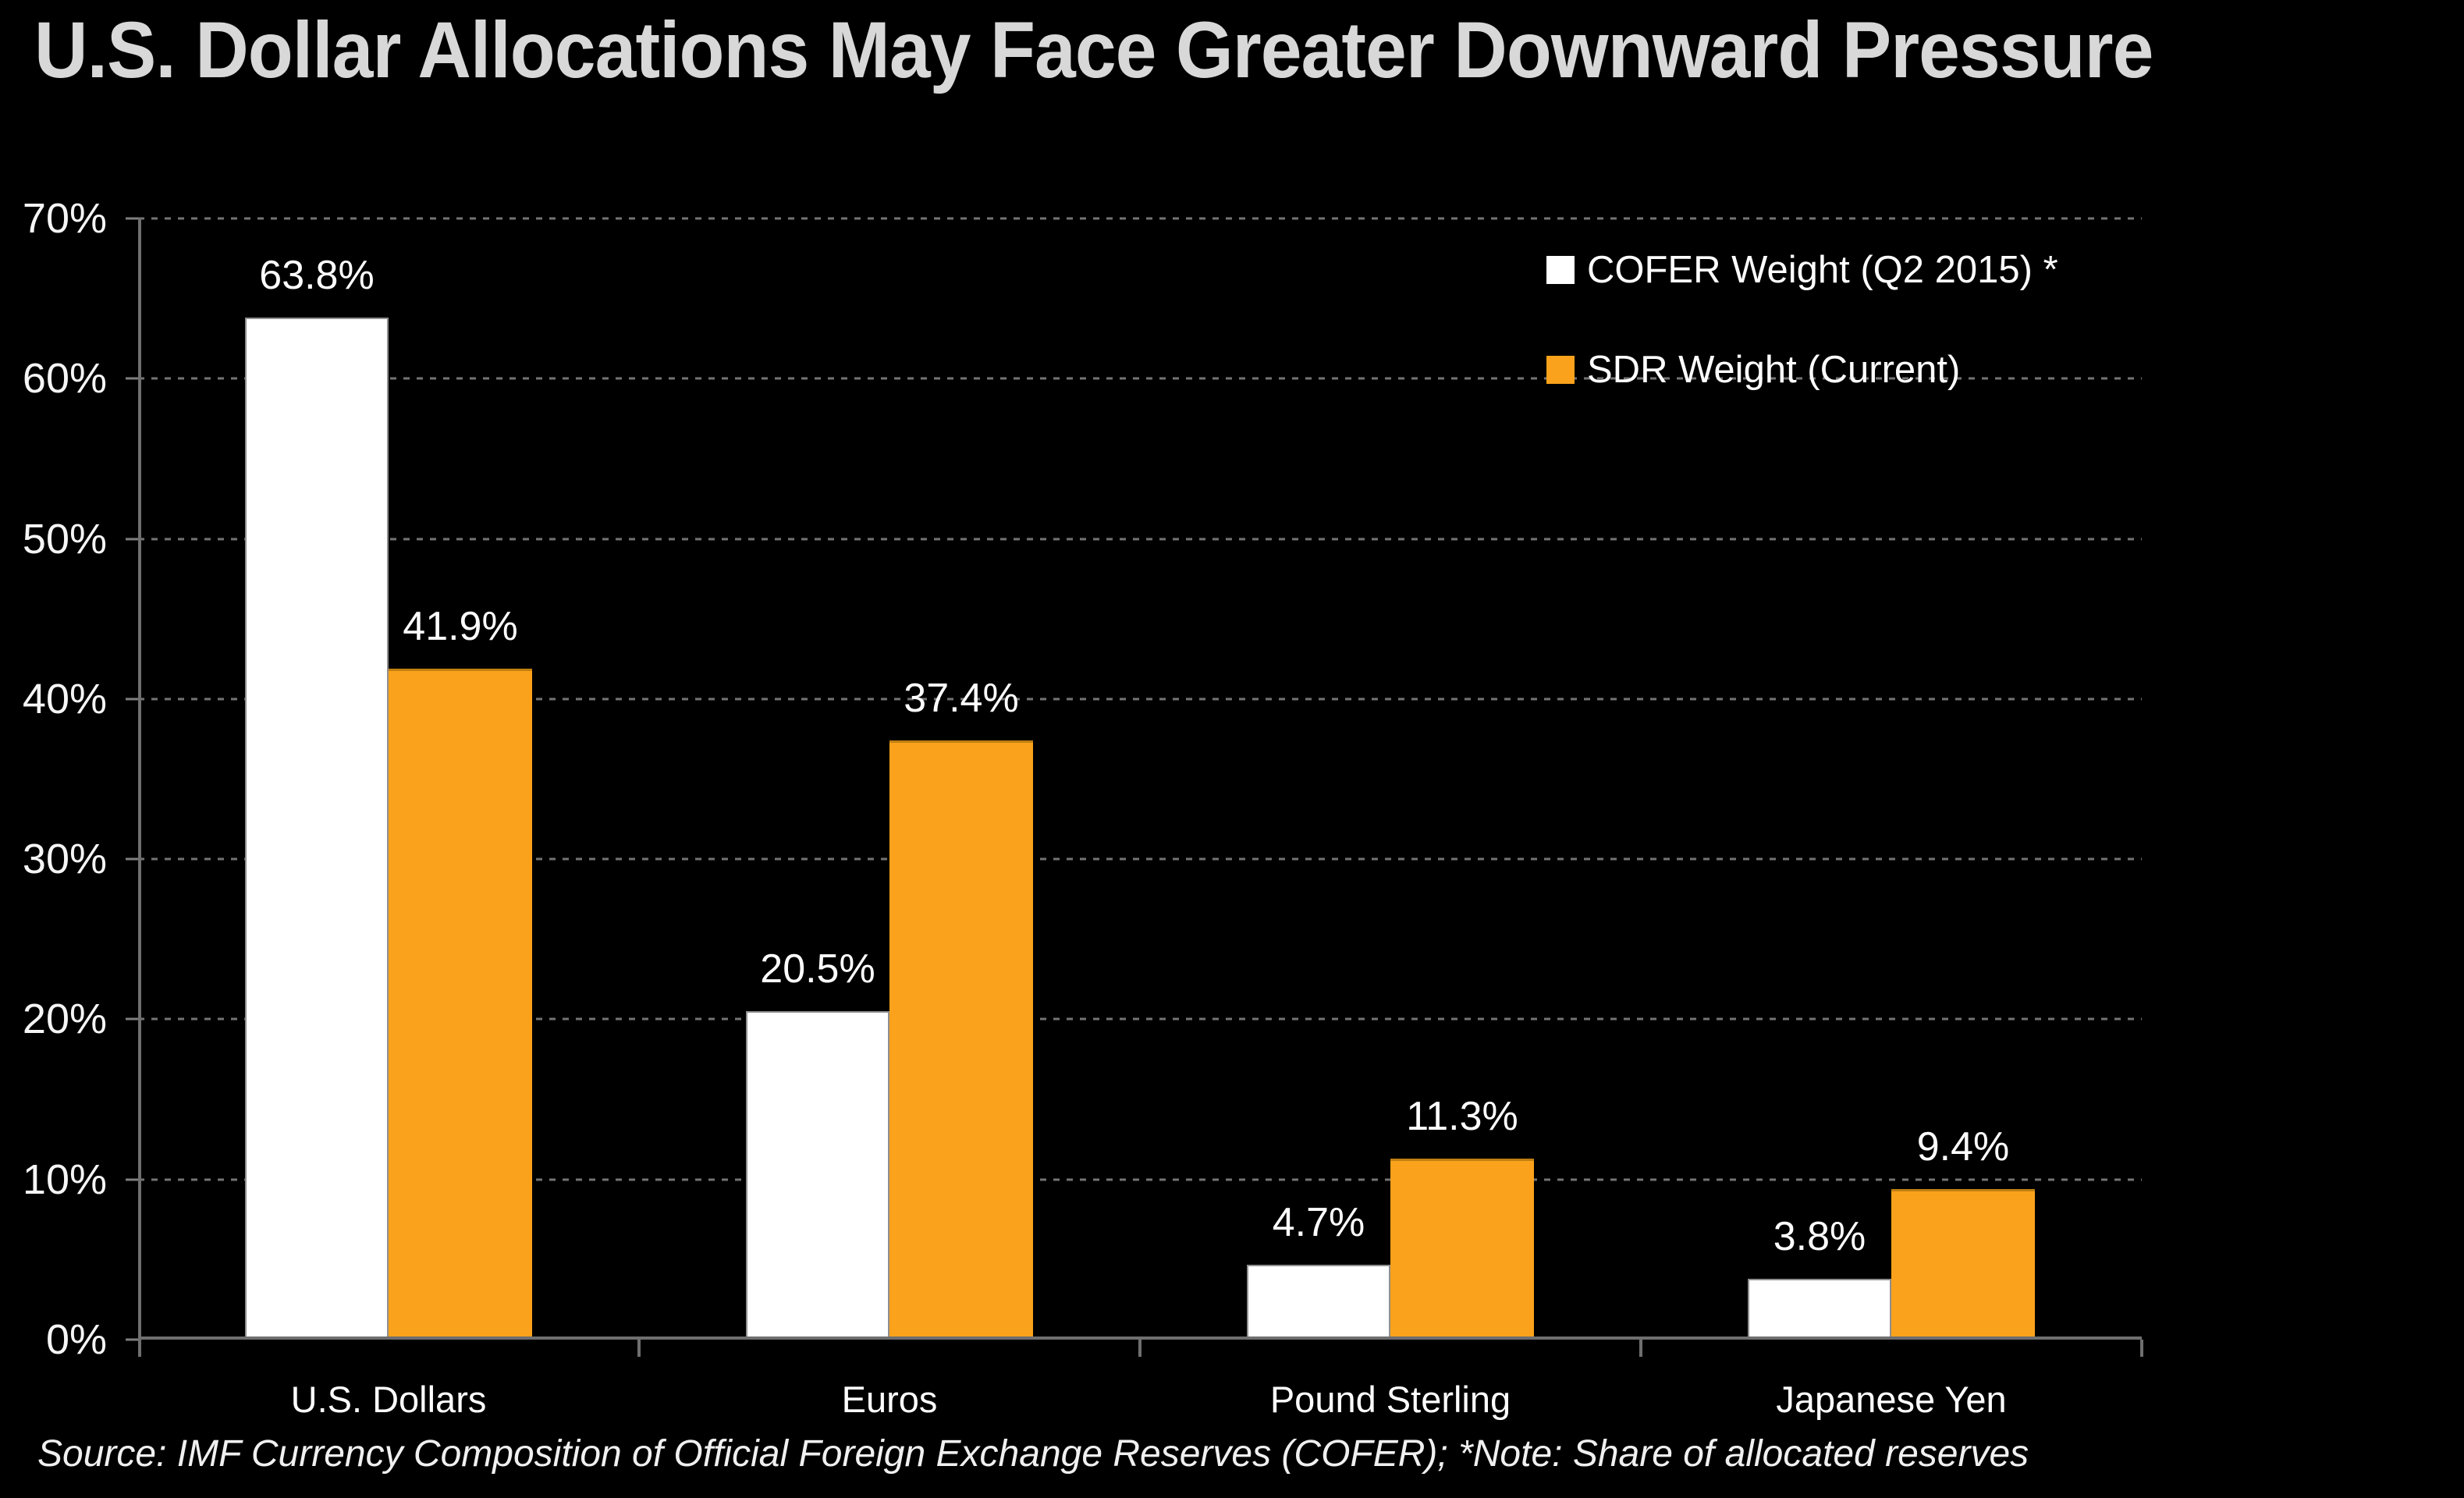 This screenshot has width=2464, height=1498. Describe the element at coordinates (388, 1399) in the screenshot. I see `category-label-us-dollars: U.S. Dollars` at that location.